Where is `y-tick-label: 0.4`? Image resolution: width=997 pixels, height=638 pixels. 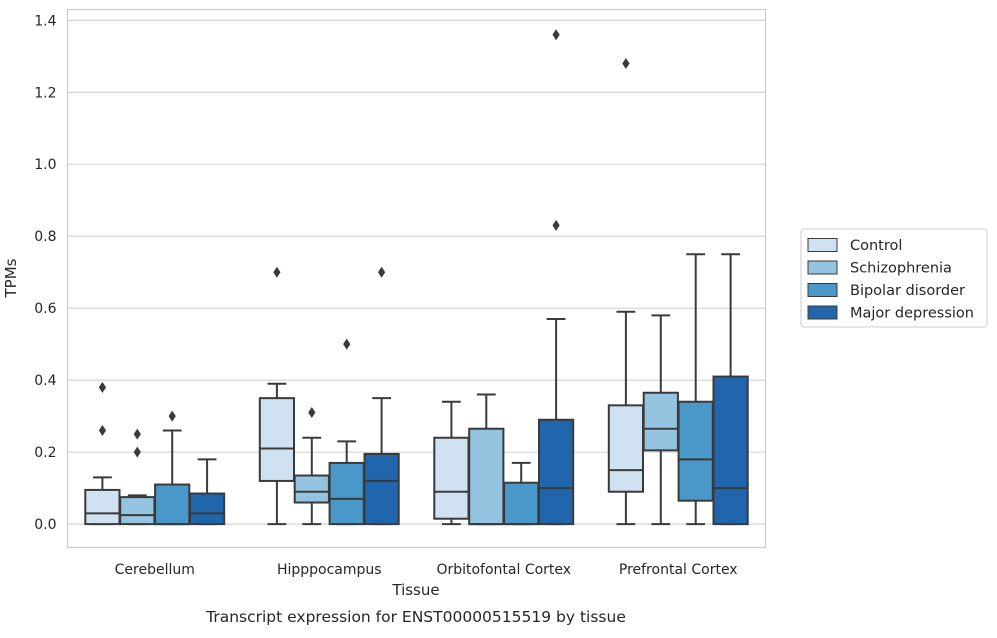
y-tick-label: 0.4 is located at coordinates (45, 381).